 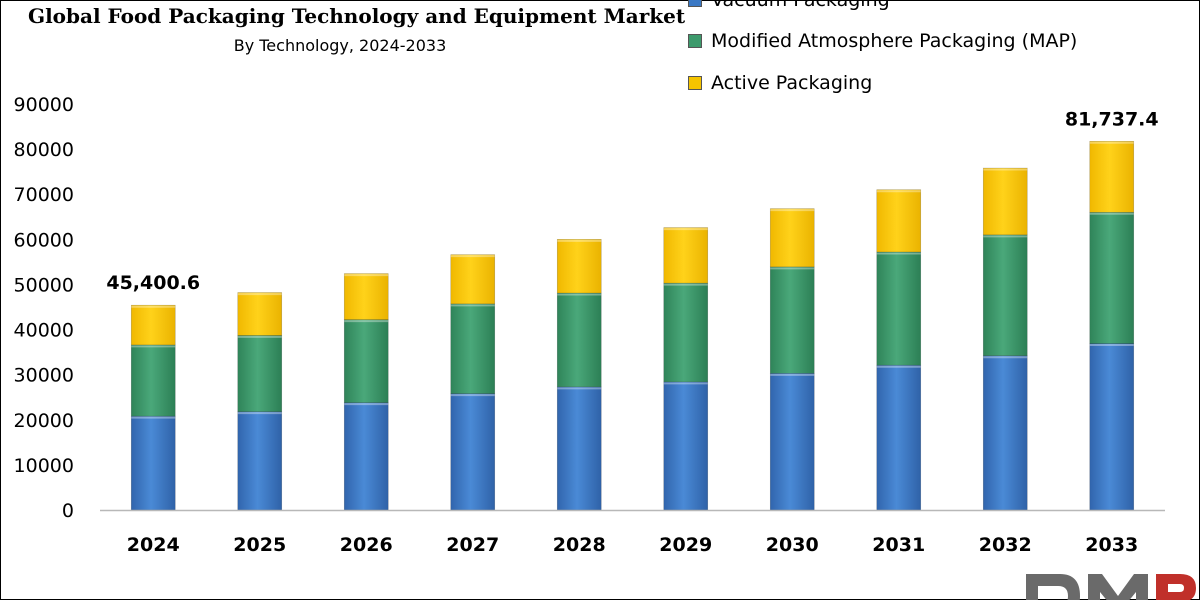 I want to click on x-tick-label: 2033, so click(x=1111, y=545).